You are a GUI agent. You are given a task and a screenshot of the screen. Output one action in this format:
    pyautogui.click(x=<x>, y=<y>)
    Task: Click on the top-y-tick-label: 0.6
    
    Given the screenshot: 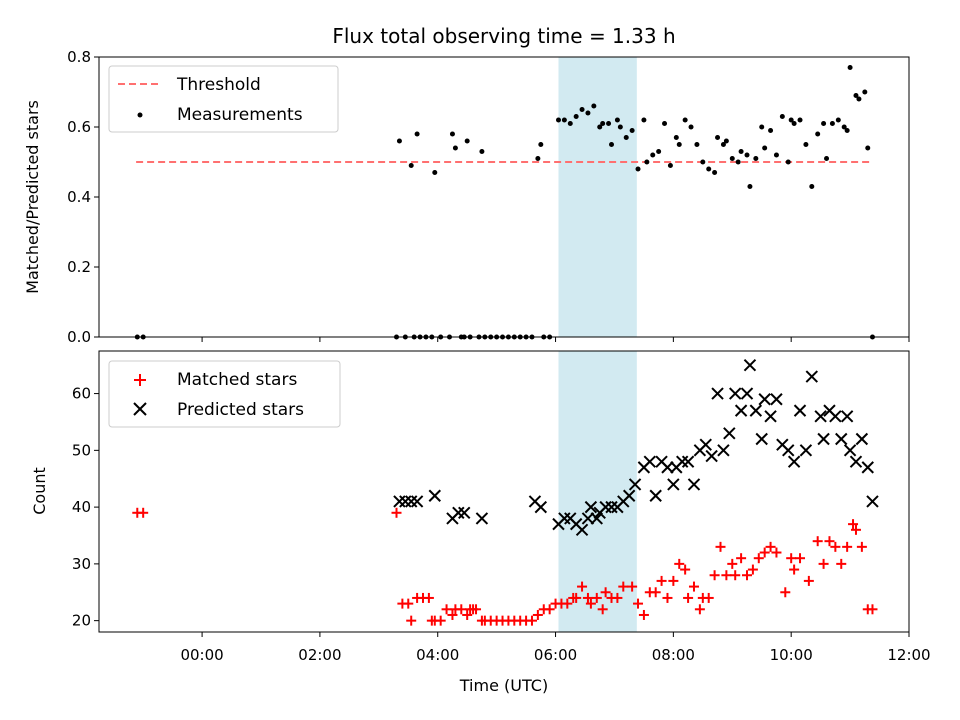 What is the action you would take?
    pyautogui.click(x=79, y=127)
    